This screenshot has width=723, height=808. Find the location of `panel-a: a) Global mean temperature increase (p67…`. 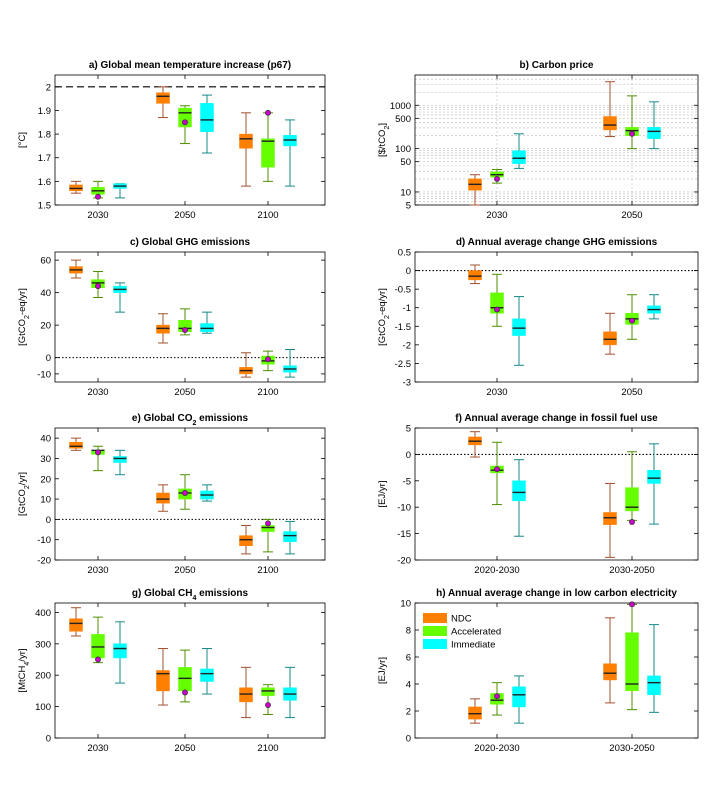

panel-a: a) Global mean temperature increase (p67… is located at coordinates (171, 140).